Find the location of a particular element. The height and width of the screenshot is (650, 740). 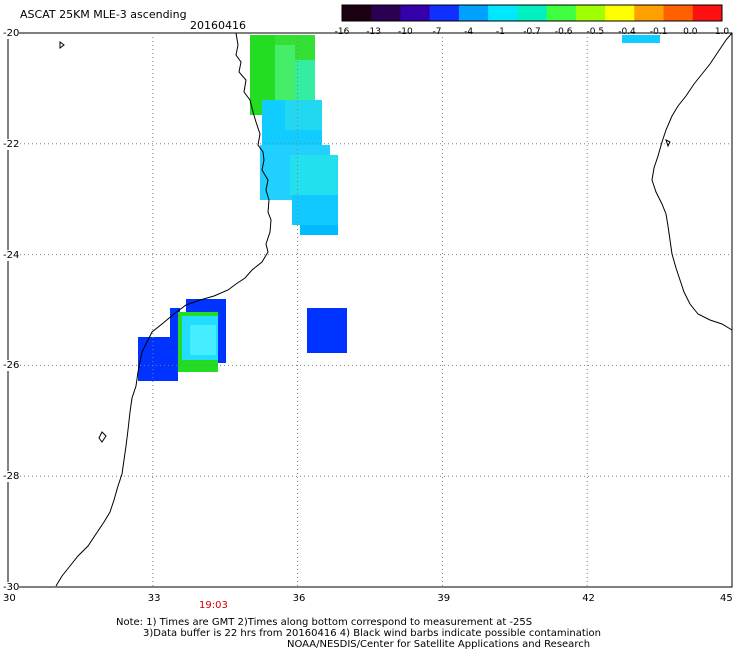

latitude-label: -22 is located at coordinates (11, 144).